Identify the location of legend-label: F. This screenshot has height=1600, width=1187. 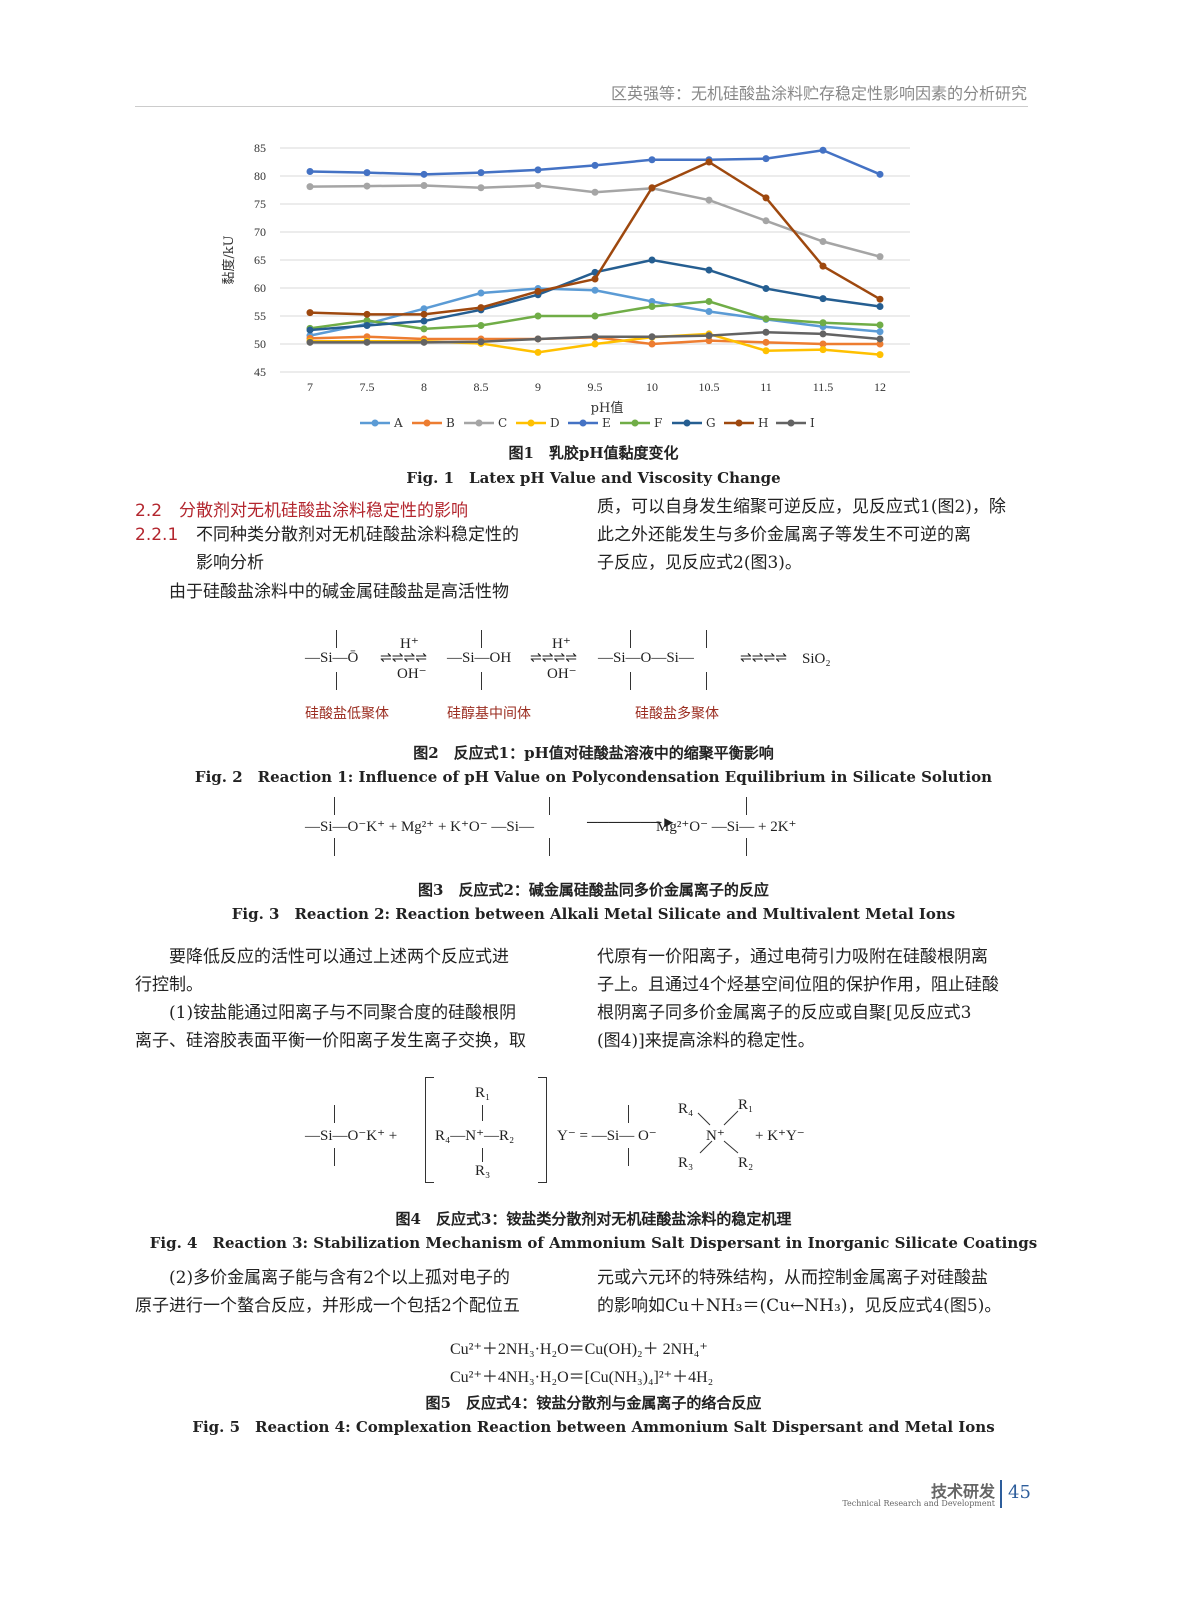
(658, 423).